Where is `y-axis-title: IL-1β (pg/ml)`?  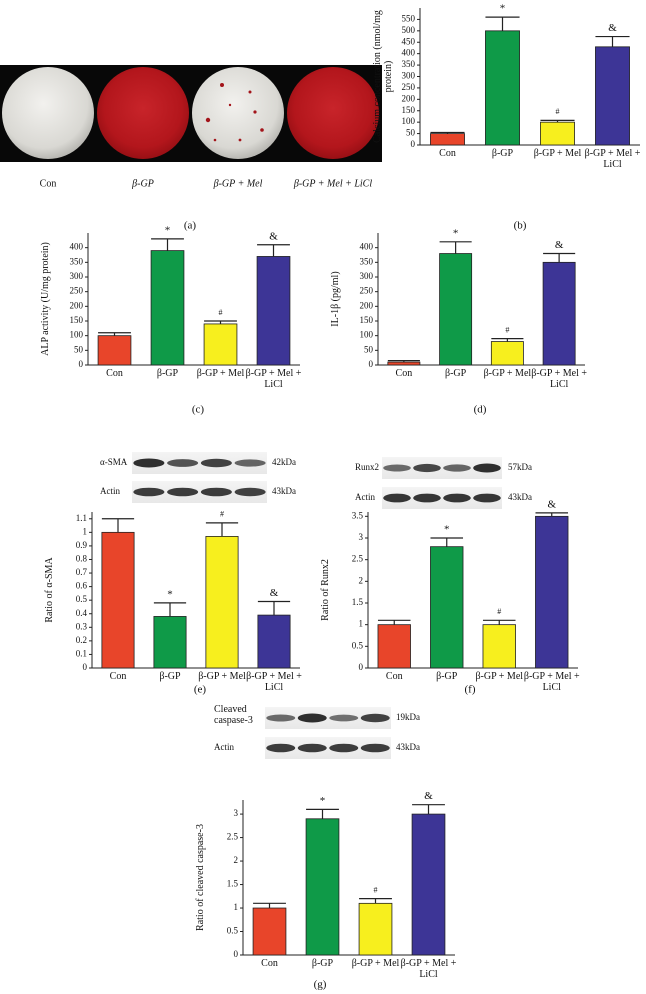 y-axis-title: IL-1β (pg/ml) is located at coordinates (335, 299).